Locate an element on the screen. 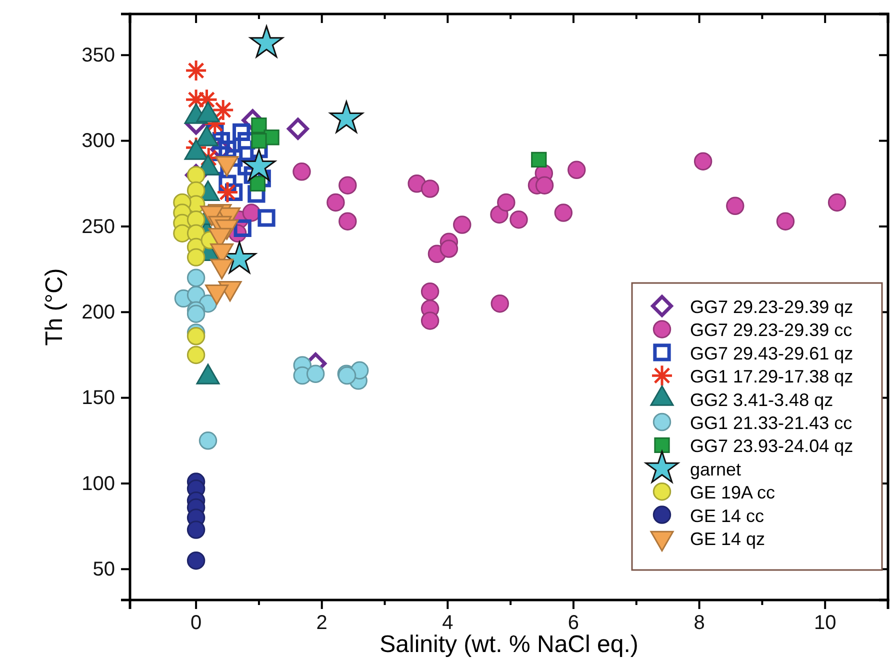 This screenshot has height=664, width=893. x-tick-label: 10 is located at coordinates (825, 623).